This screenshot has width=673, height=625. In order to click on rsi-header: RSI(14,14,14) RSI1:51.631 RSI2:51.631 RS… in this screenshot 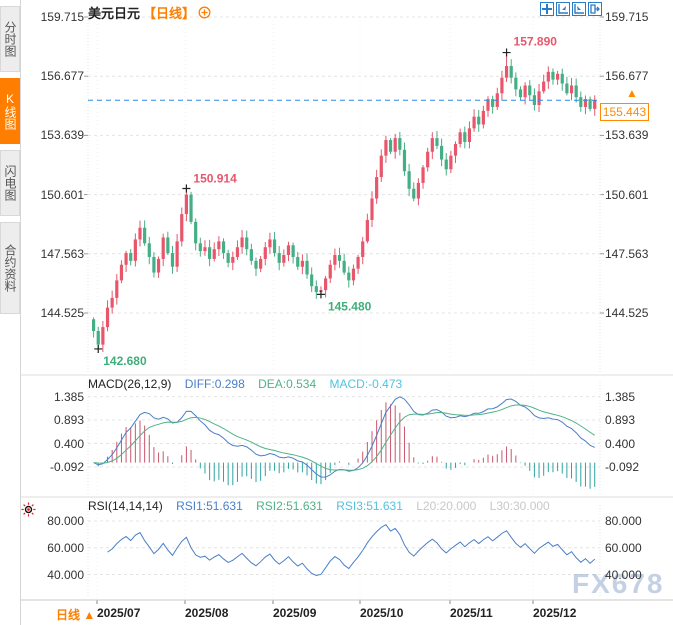, I will do `click(319, 506)`.